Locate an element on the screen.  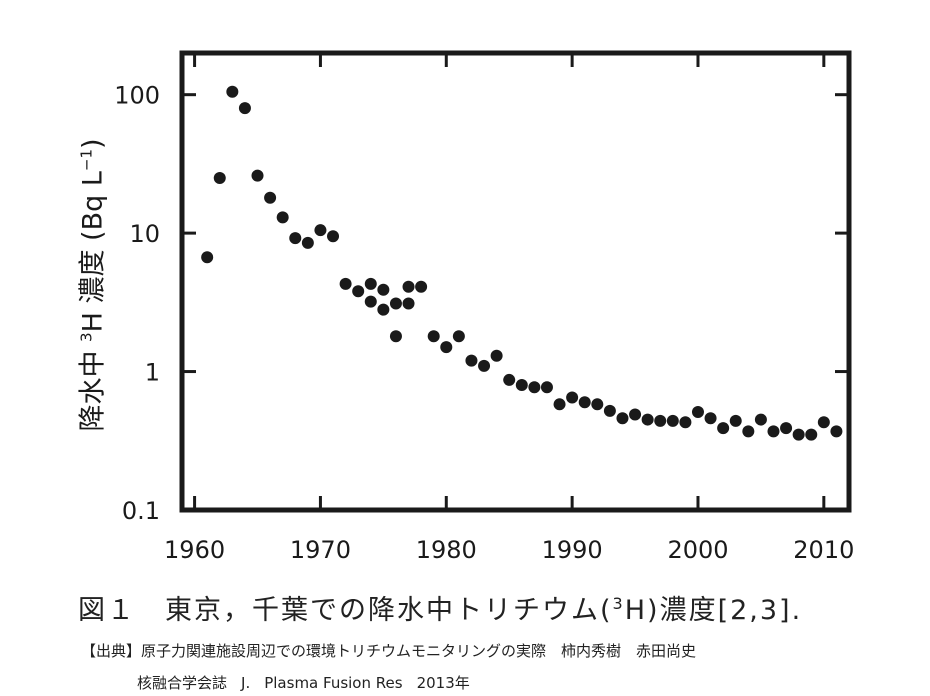
journal-name: 核融合学会誌 is located at coordinates (182, 683).